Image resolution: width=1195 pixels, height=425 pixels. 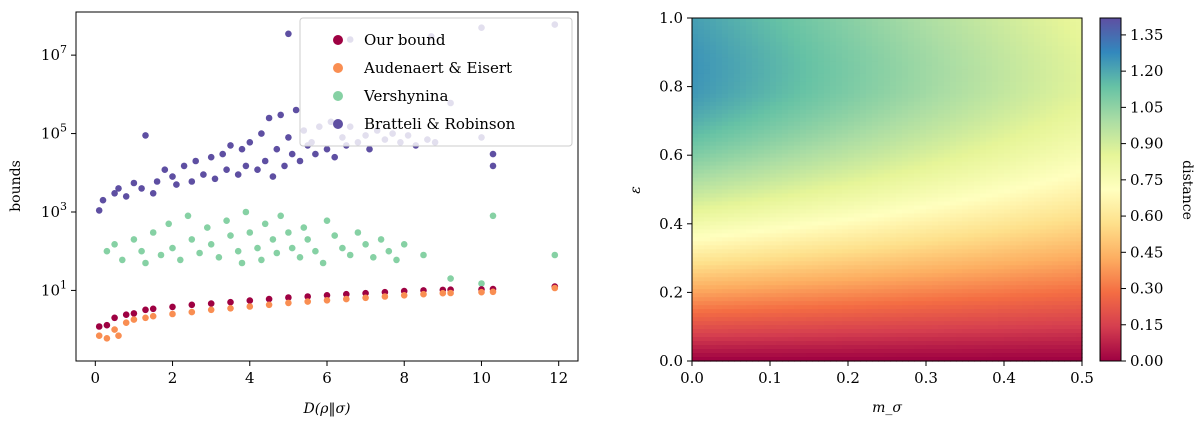 What do you see at coordinates (481, 378) in the screenshot?
I see `x-tick-label: 10` at bounding box center [481, 378].